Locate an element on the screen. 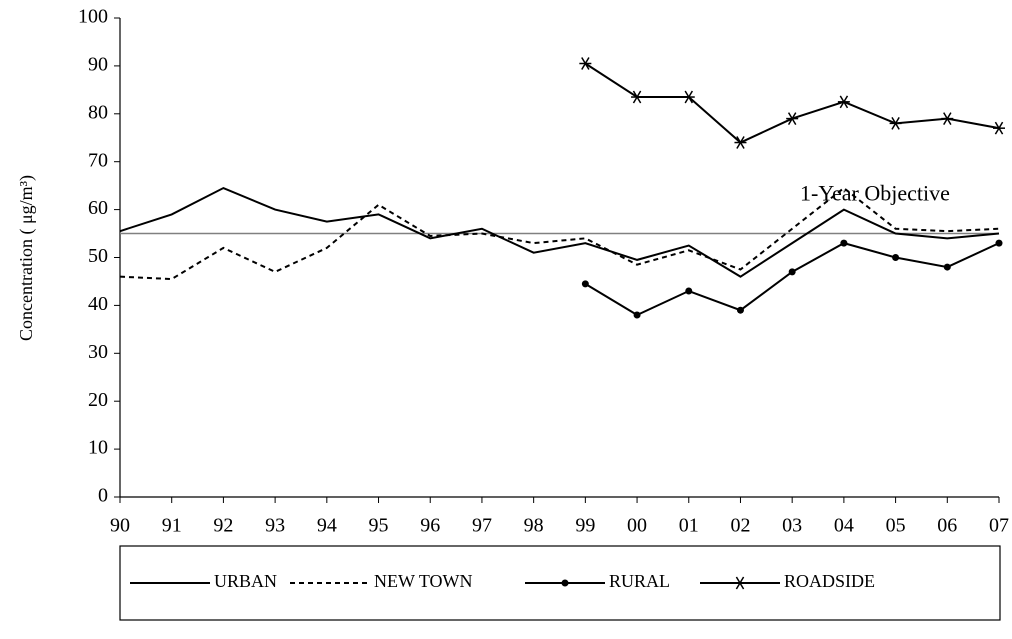 This screenshot has width=1012, height=639. y-tick-label: 0 is located at coordinates (103, 496).